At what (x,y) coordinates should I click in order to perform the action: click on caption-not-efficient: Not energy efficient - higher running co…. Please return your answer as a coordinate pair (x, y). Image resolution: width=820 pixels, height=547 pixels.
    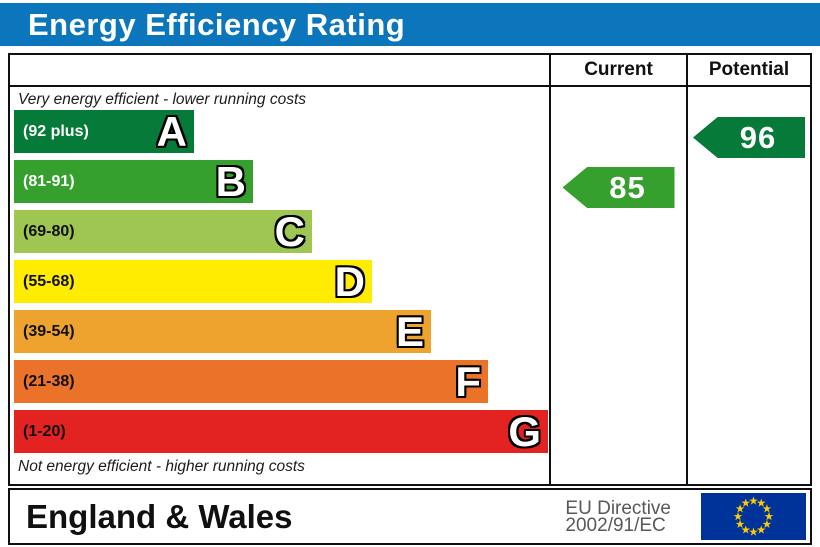
    Looking at the image, I should click on (161, 466).